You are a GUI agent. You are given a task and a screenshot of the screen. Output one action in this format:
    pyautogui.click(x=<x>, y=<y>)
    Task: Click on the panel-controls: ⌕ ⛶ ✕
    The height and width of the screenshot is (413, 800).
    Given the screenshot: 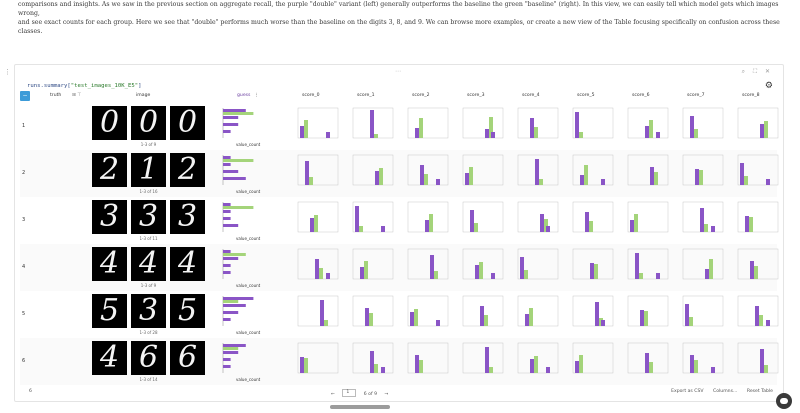 What is the action you would take?
    pyautogui.click(x=757, y=71)
    